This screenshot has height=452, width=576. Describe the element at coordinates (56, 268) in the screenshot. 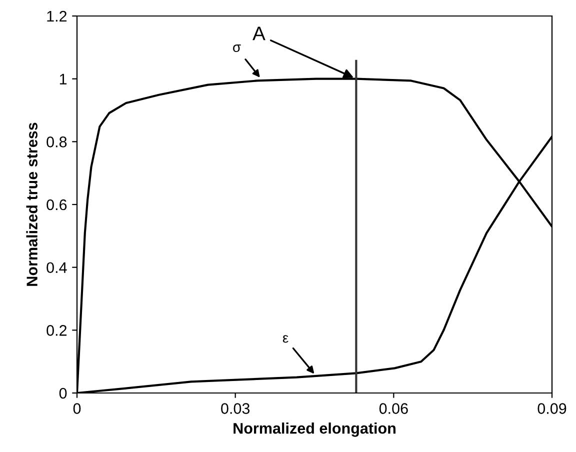

I see `y-tick-label: 0.4` at that location.